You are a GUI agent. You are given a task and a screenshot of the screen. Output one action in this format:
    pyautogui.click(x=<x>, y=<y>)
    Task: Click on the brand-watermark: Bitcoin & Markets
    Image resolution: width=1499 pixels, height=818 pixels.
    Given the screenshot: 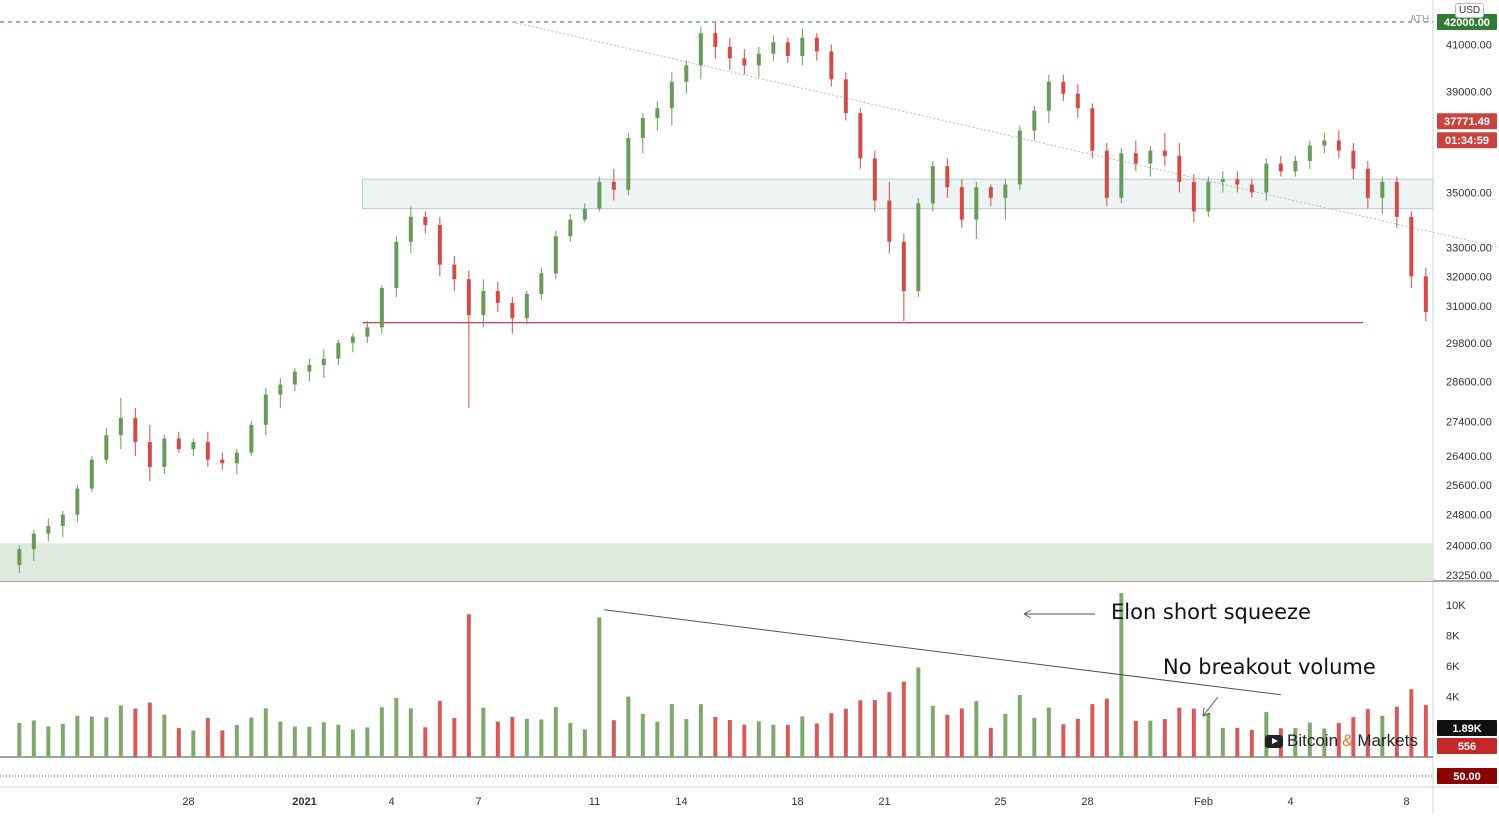 What is the action you would take?
    pyautogui.click(x=1341, y=741)
    